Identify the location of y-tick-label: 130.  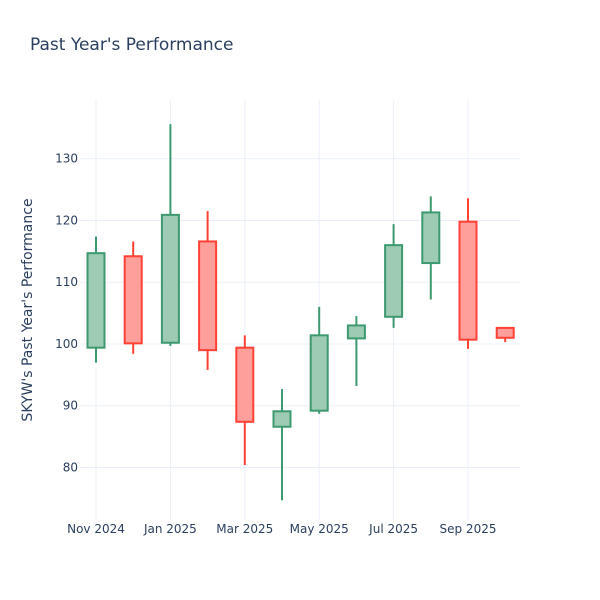
(66, 159).